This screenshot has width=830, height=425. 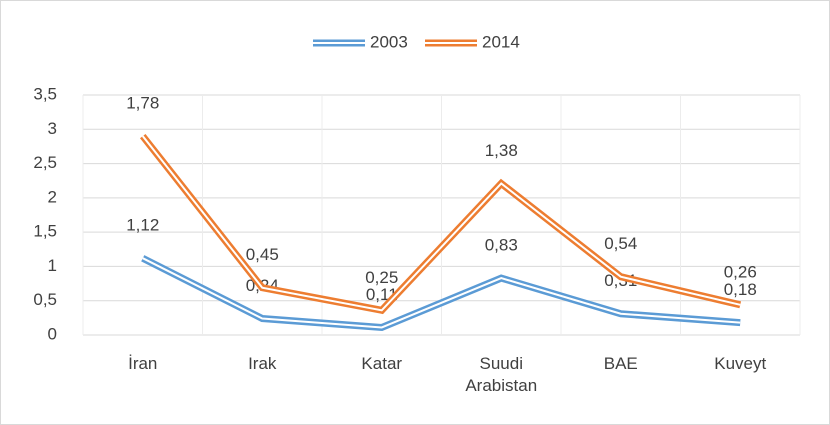 I want to click on legend-label: 2014, so click(x=501, y=41).